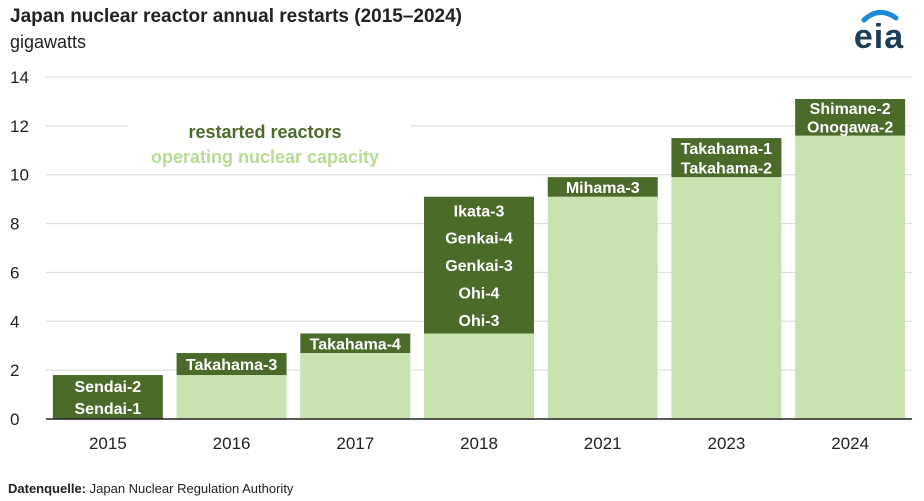 The height and width of the screenshot is (501, 924). Describe the element at coordinates (479, 443) in the screenshot. I see `x-tick-label: 2018` at that location.